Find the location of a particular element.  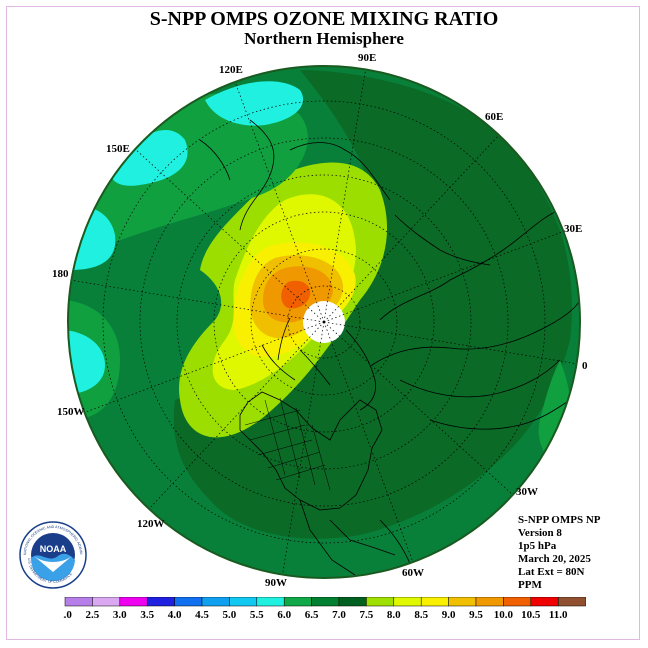

colorbar-tick-label: 8.5 is located at coordinates (421, 615).